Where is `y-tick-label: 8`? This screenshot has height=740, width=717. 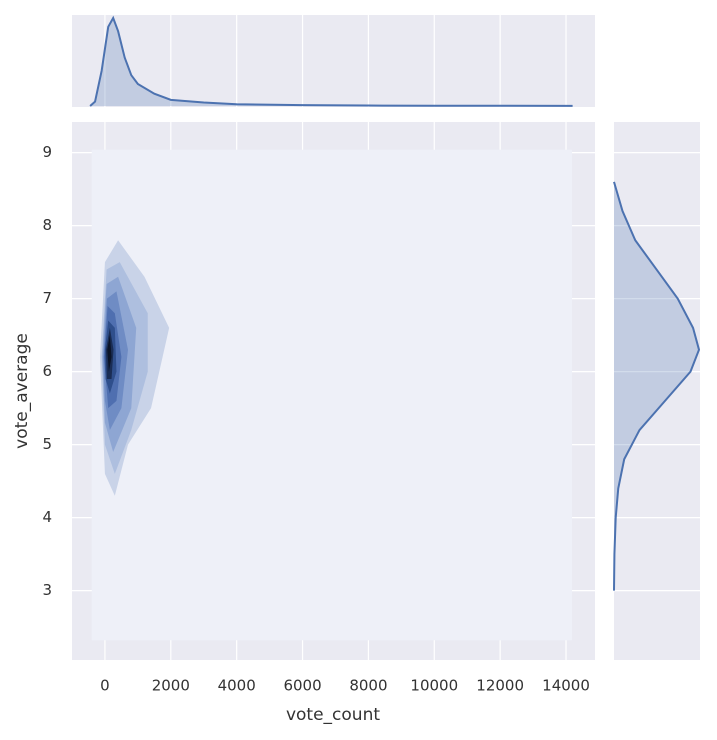 y-tick-label: 8 is located at coordinates (47, 225).